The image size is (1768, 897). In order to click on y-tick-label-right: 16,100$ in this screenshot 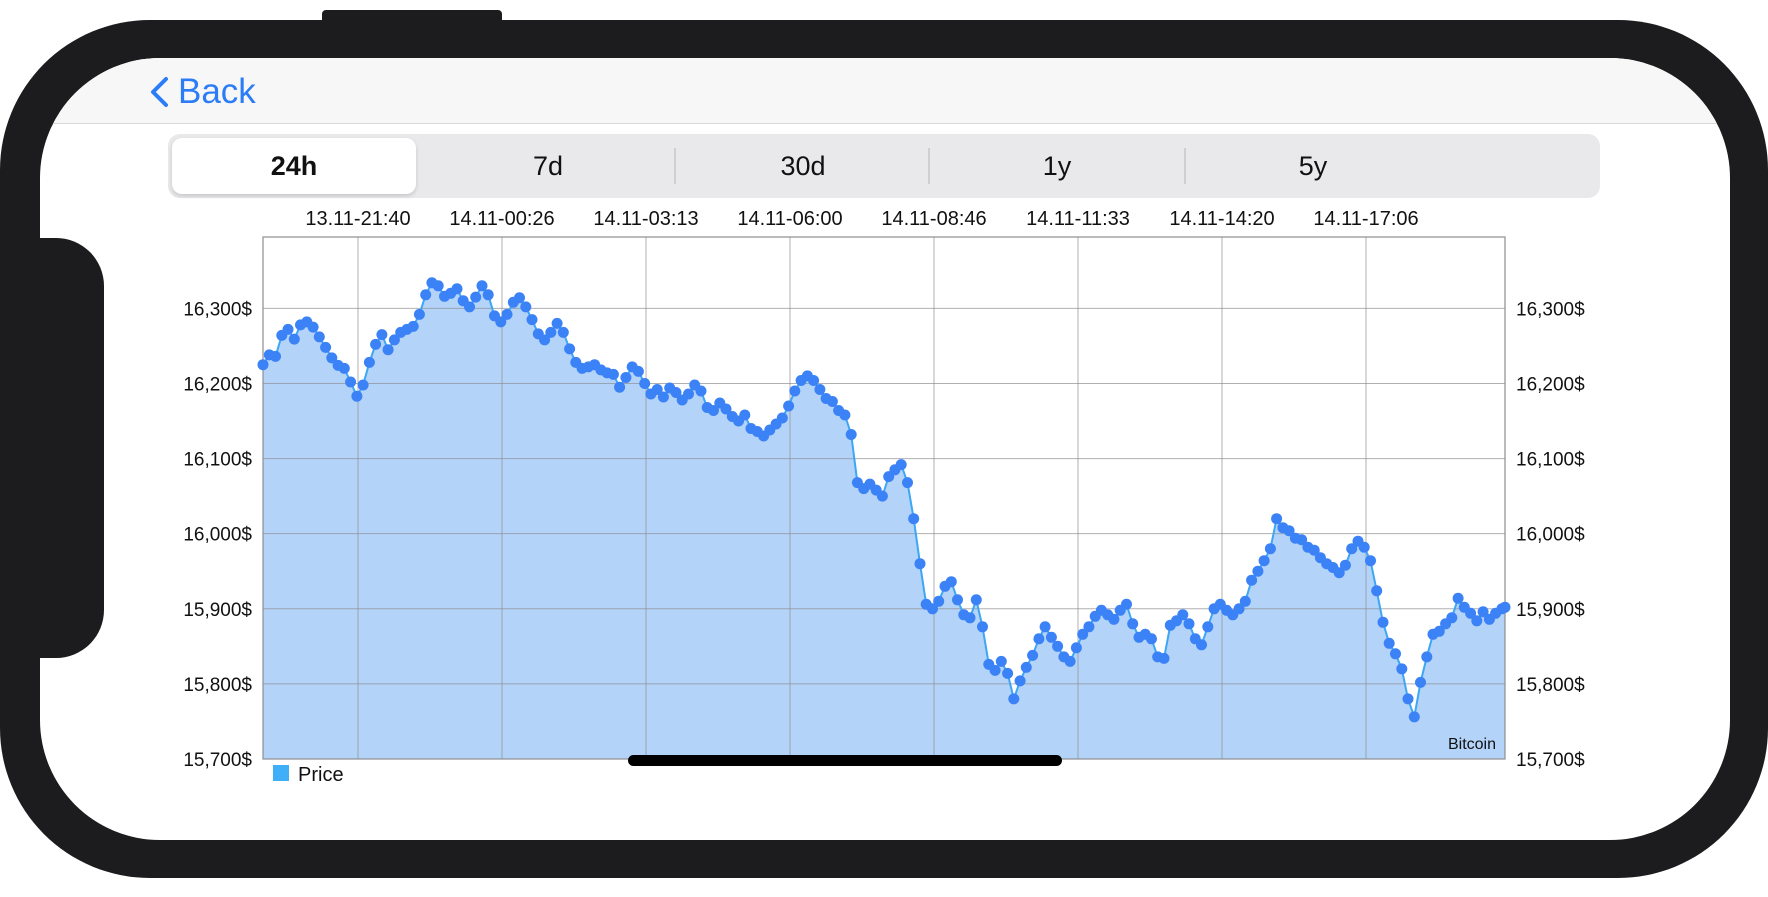, I will do `click(1550, 460)`.